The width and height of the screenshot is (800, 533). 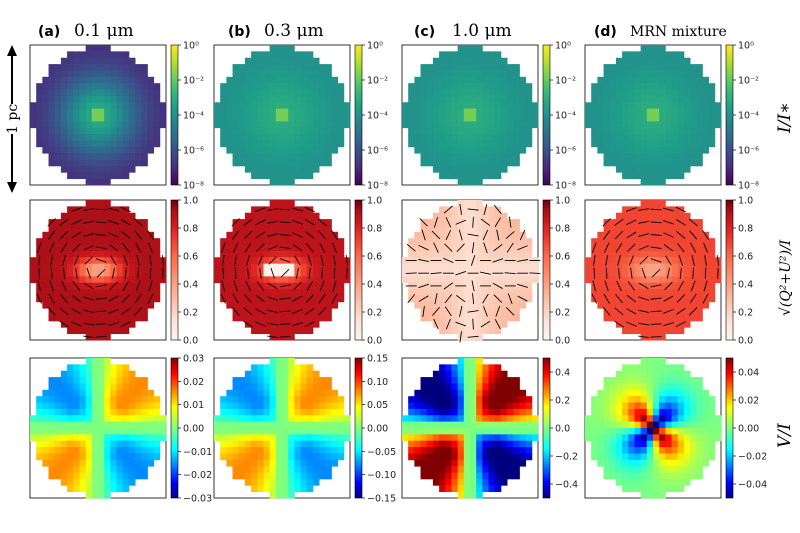 What do you see at coordinates (12, 119) in the screenshot?
I see `scale-bar: 1 pc` at bounding box center [12, 119].